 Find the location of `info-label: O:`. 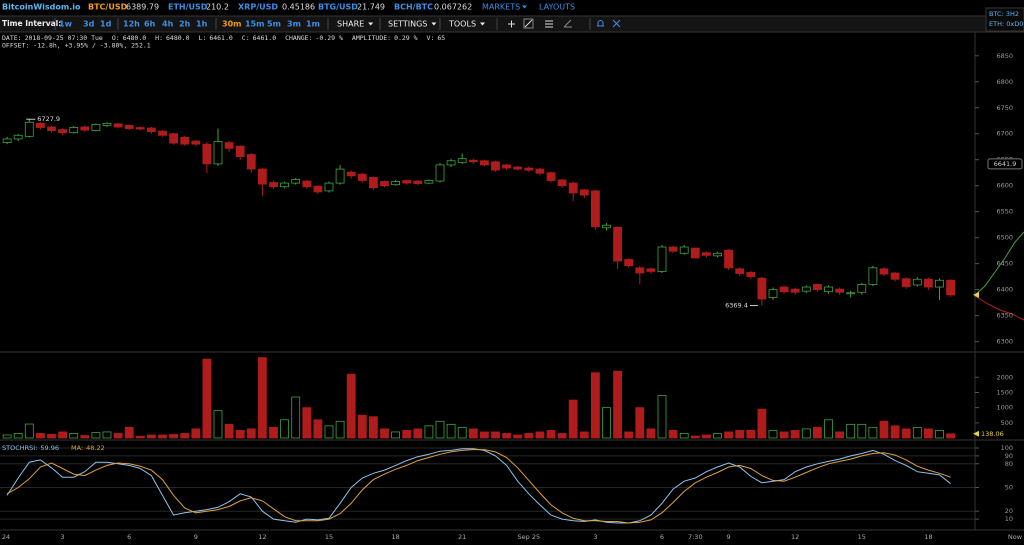

info-label: O: is located at coordinates (116, 38).